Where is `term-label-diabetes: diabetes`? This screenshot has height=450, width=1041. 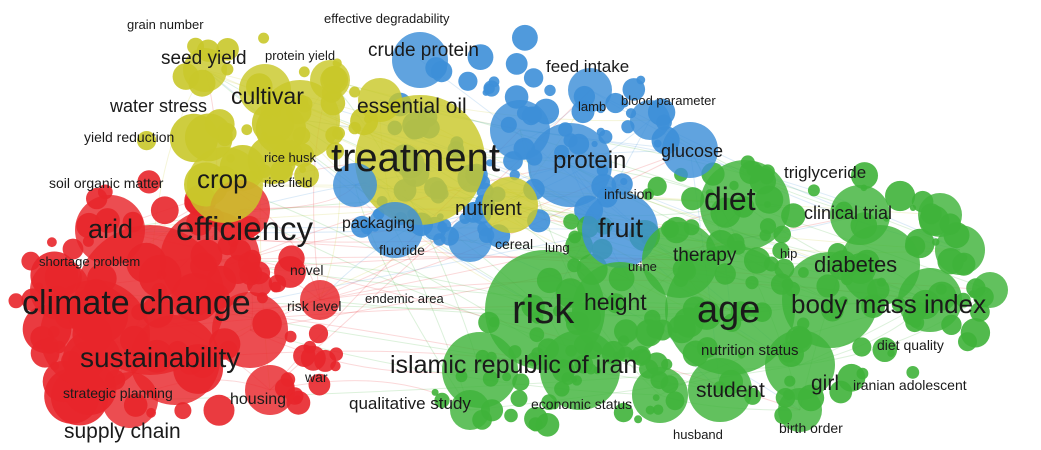 term-label-diabetes: diabetes is located at coordinates (855, 264).